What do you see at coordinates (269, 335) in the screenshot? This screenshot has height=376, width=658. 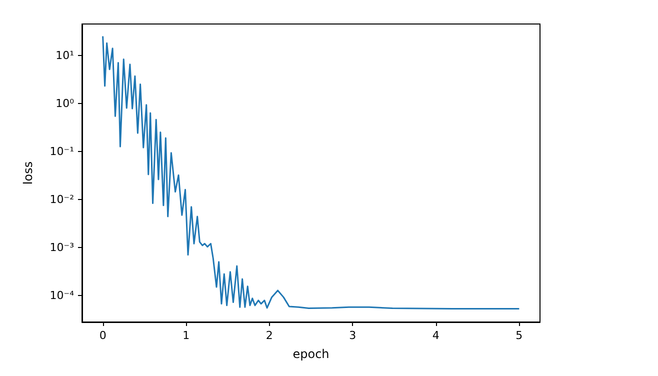 I see `x-tick-label: 2` at bounding box center [269, 335].